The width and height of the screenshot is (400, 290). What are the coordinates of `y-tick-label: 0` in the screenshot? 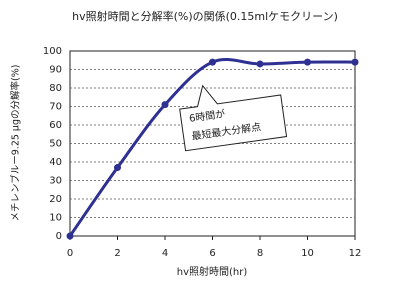 It's located at (59, 236).